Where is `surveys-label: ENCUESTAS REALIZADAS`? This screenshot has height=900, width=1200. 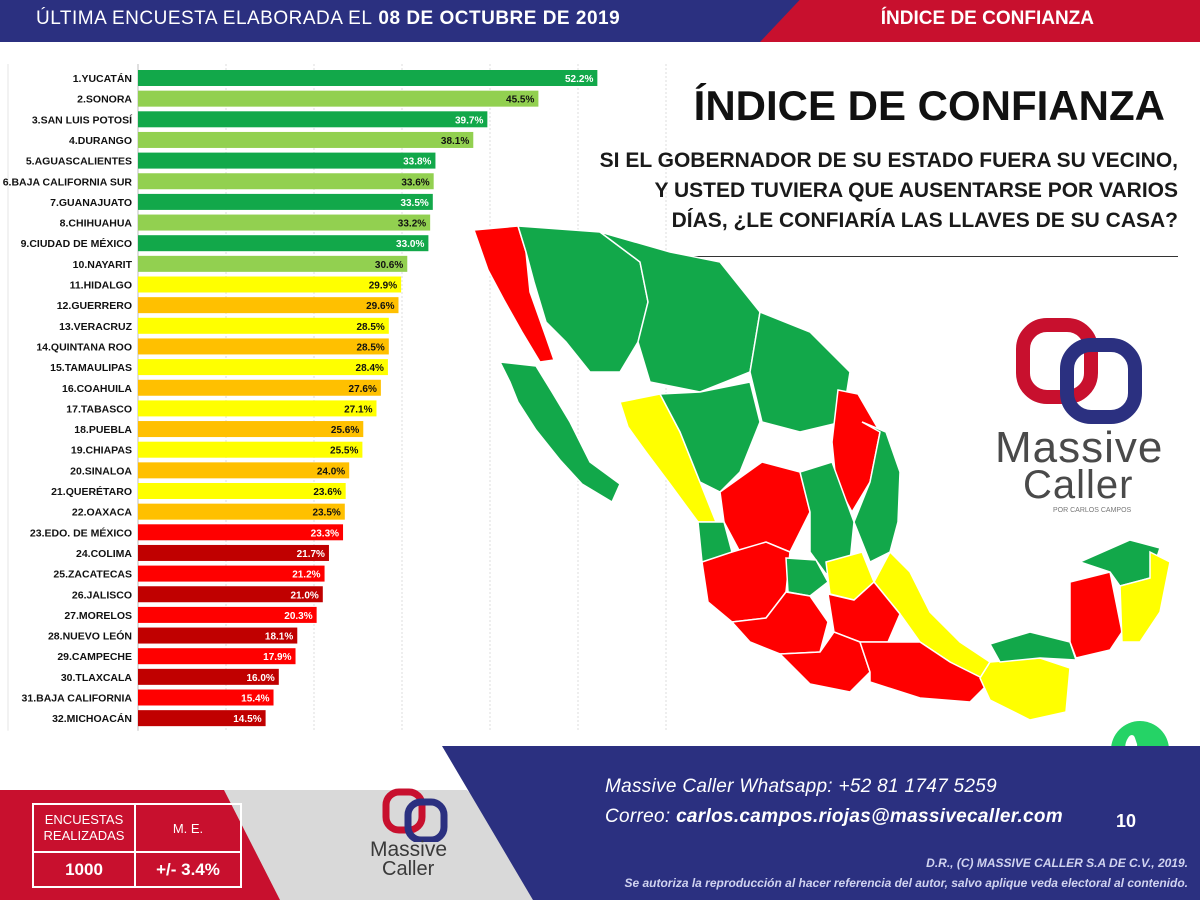 surveys-label: ENCUESTAS REALIZADAS is located at coordinates (85, 829).